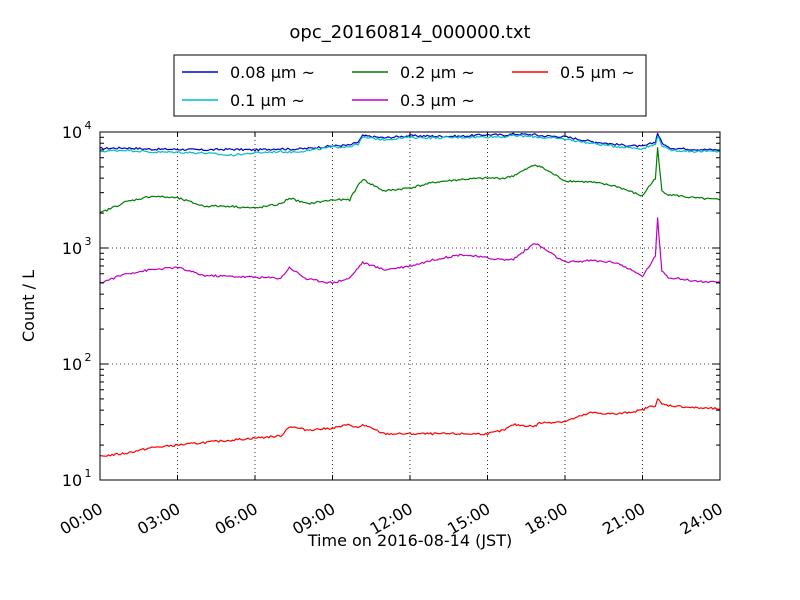 The width and height of the screenshot is (800, 600). Describe the element at coordinates (623, 519) in the screenshot. I see `x-tick-label: 21:00` at that location.